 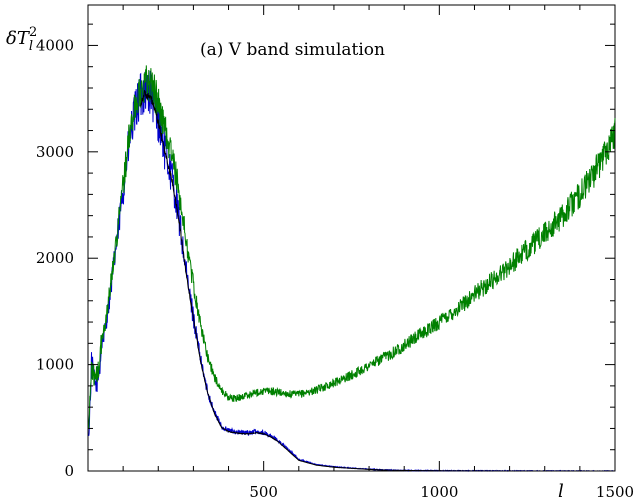 I want to click on x-tick-label: 500, so click(x=263, y=492).